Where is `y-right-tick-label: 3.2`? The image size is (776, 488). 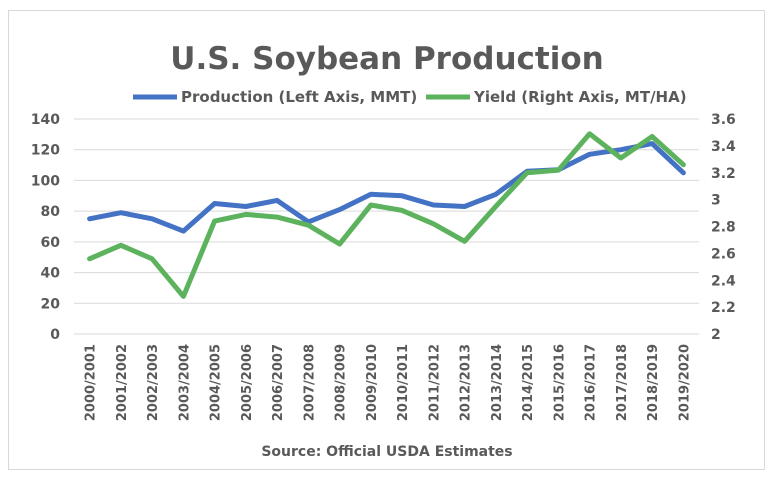 y-right-tick-label: 3.2 is located at coordinates (723, 174).